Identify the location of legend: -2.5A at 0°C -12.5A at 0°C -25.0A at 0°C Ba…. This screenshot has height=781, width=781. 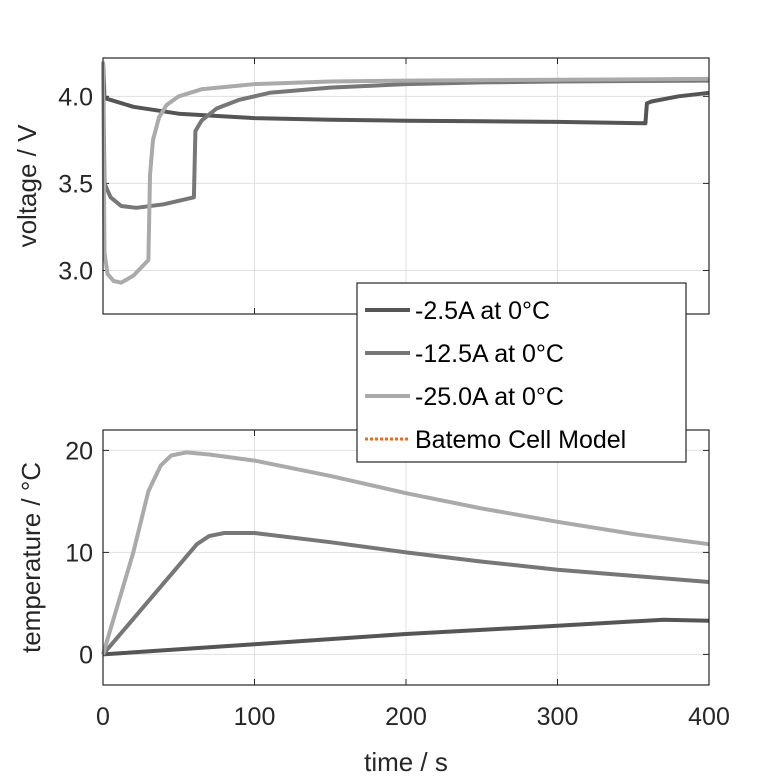
(521, 372).